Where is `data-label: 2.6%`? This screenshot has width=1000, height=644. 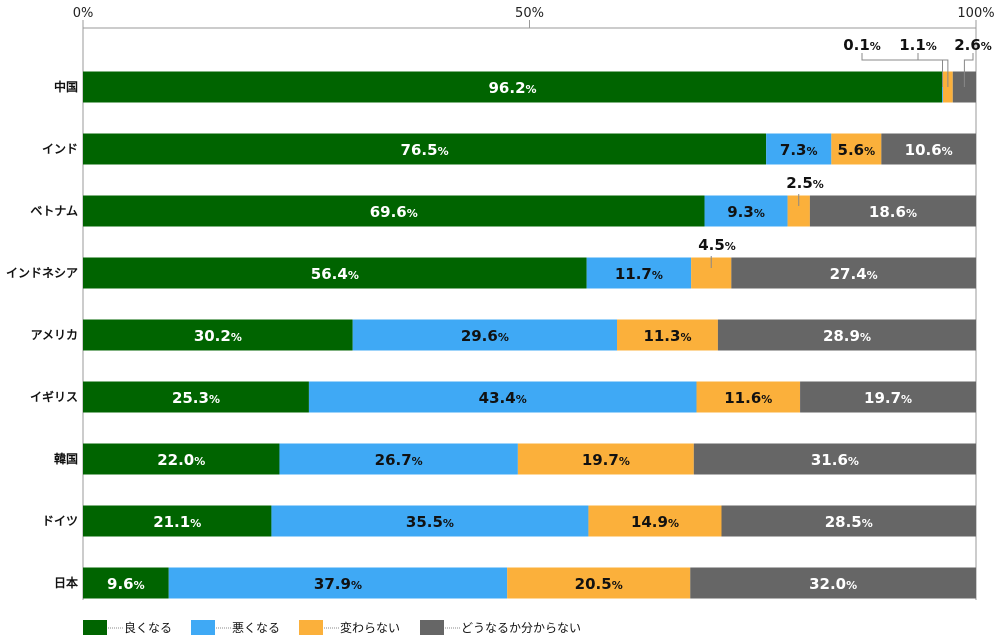 data-label: 2.6% is located at coordinates (973, 45).